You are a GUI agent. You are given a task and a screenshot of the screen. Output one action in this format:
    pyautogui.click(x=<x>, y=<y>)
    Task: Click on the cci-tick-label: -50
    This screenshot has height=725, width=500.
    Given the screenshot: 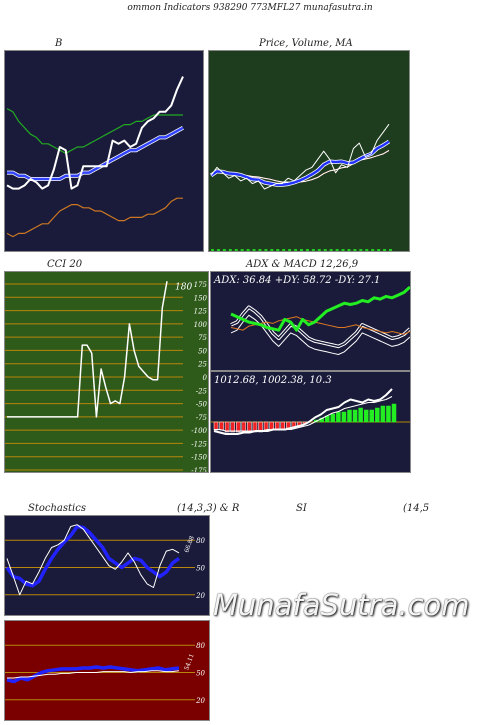 What is the action you would take?
    pyautogui.click(x=202, y=405)
    